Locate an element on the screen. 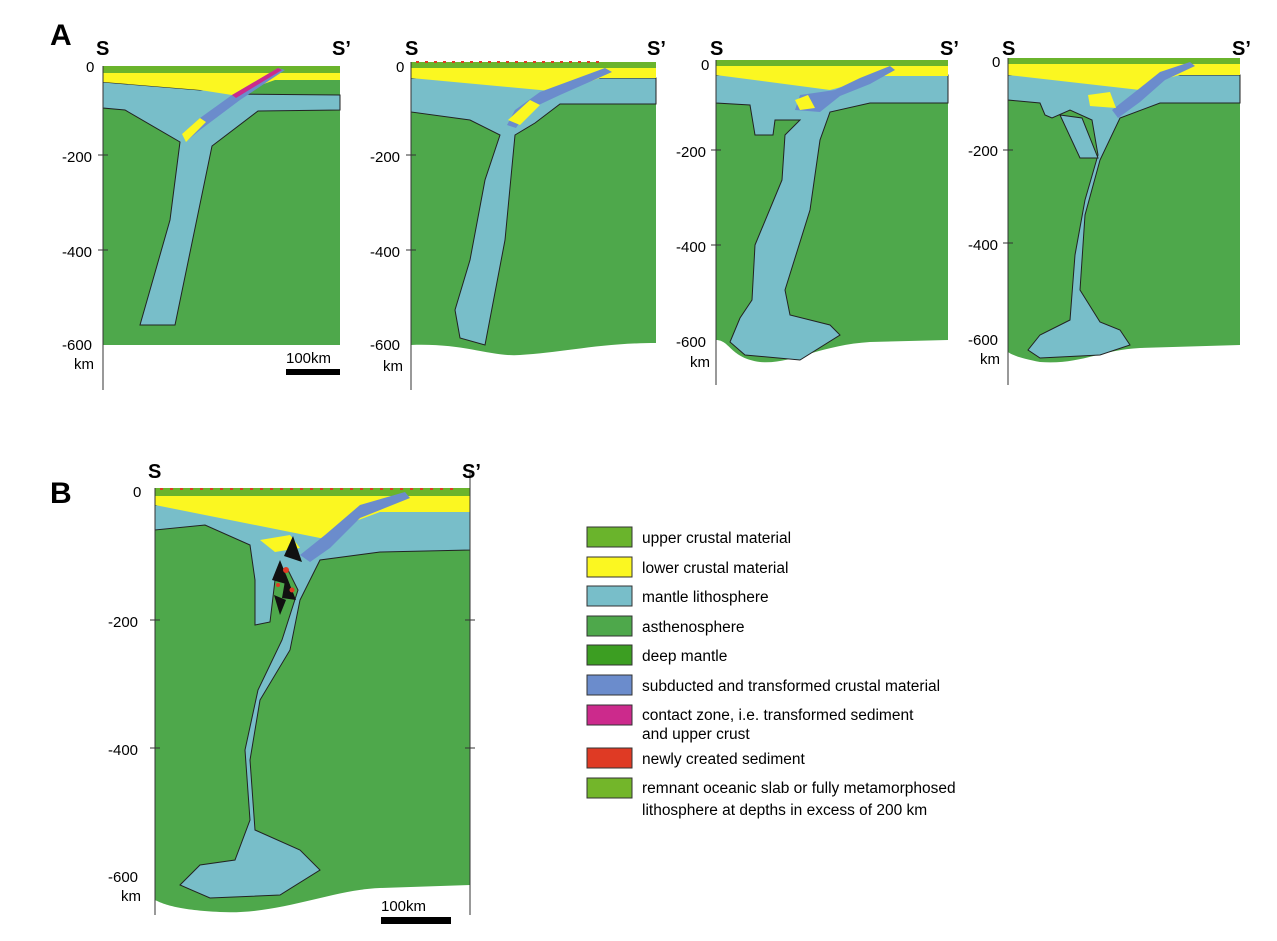 The height and width of the screenshot is (941, 1277). cross-section-a3 is located at coordinates (830, 222).